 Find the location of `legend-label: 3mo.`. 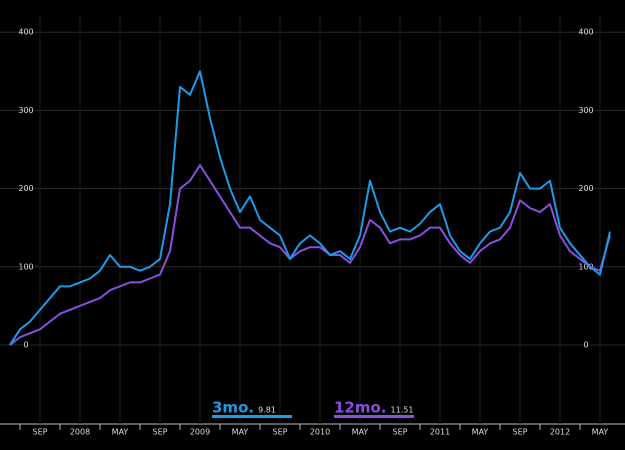

legend-label: 3mo. is located at coordinates (233, 408).